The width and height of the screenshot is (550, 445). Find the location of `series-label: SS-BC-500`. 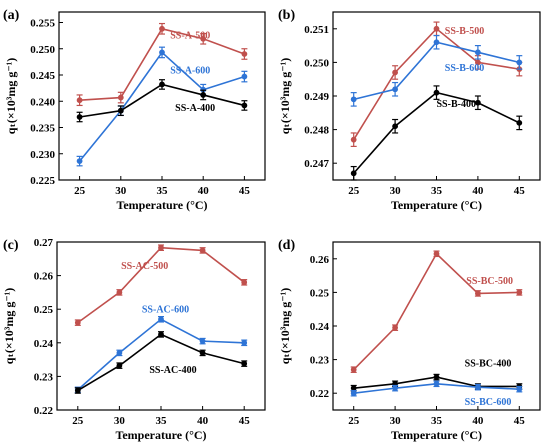

series-label: SS-BC-500 is located at coordinates (489, 281).